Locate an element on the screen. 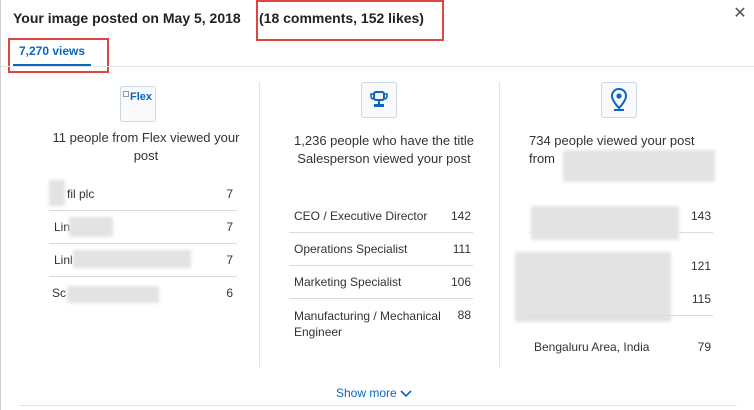 The image size is (754, 410). tab-divider is located at coordinates (377, 66).